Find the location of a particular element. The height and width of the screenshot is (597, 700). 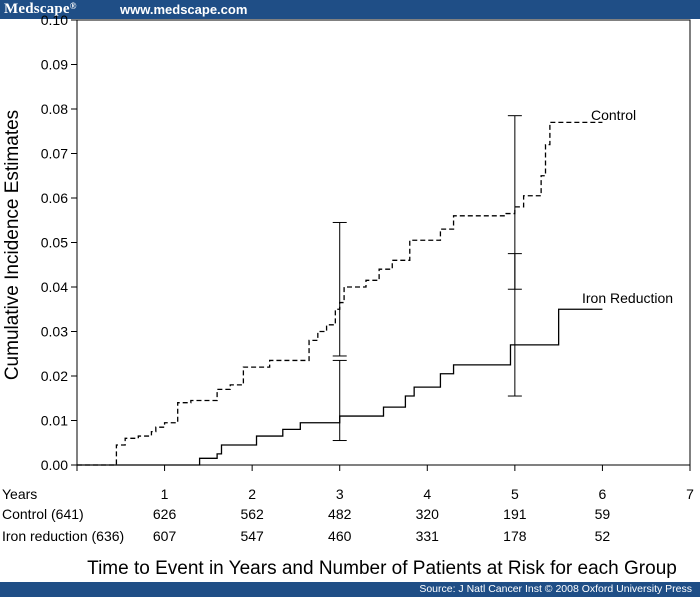

y-tick-label: 0.04 is located at coordinates (54, 287).